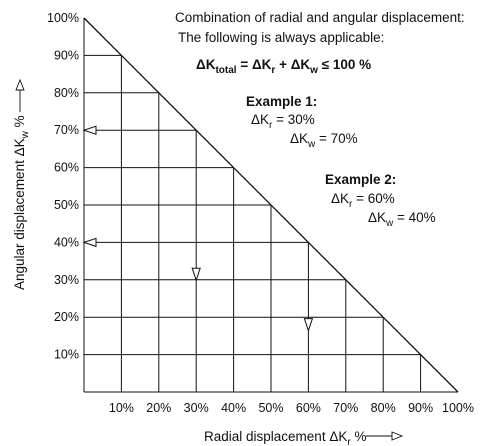 The width and height of the screenshot is (492, 446). What do you see at coordinates (66, 130) in the screenshot?
I see `y-tick-label: 70%` at bounding box center [66, 130].